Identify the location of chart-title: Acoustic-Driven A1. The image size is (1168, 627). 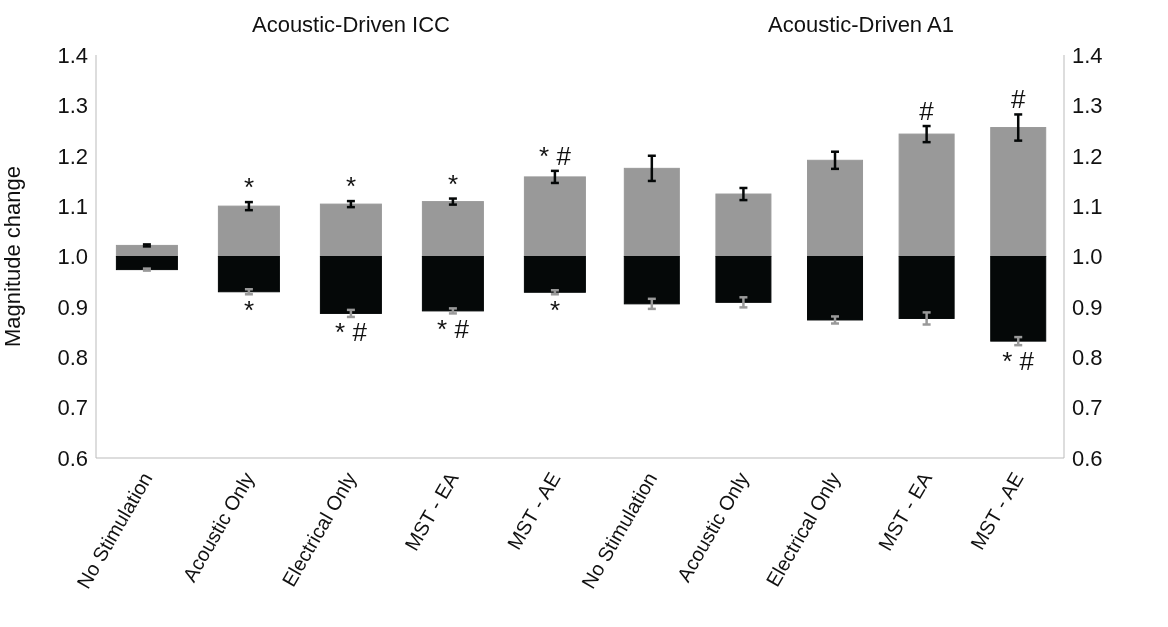
(861, 25).